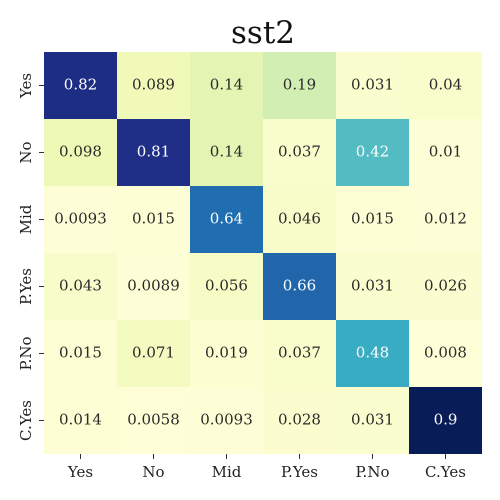 The image size is (500, 500). I want to click on cell-value-label: 0.42, so click(372, 152).